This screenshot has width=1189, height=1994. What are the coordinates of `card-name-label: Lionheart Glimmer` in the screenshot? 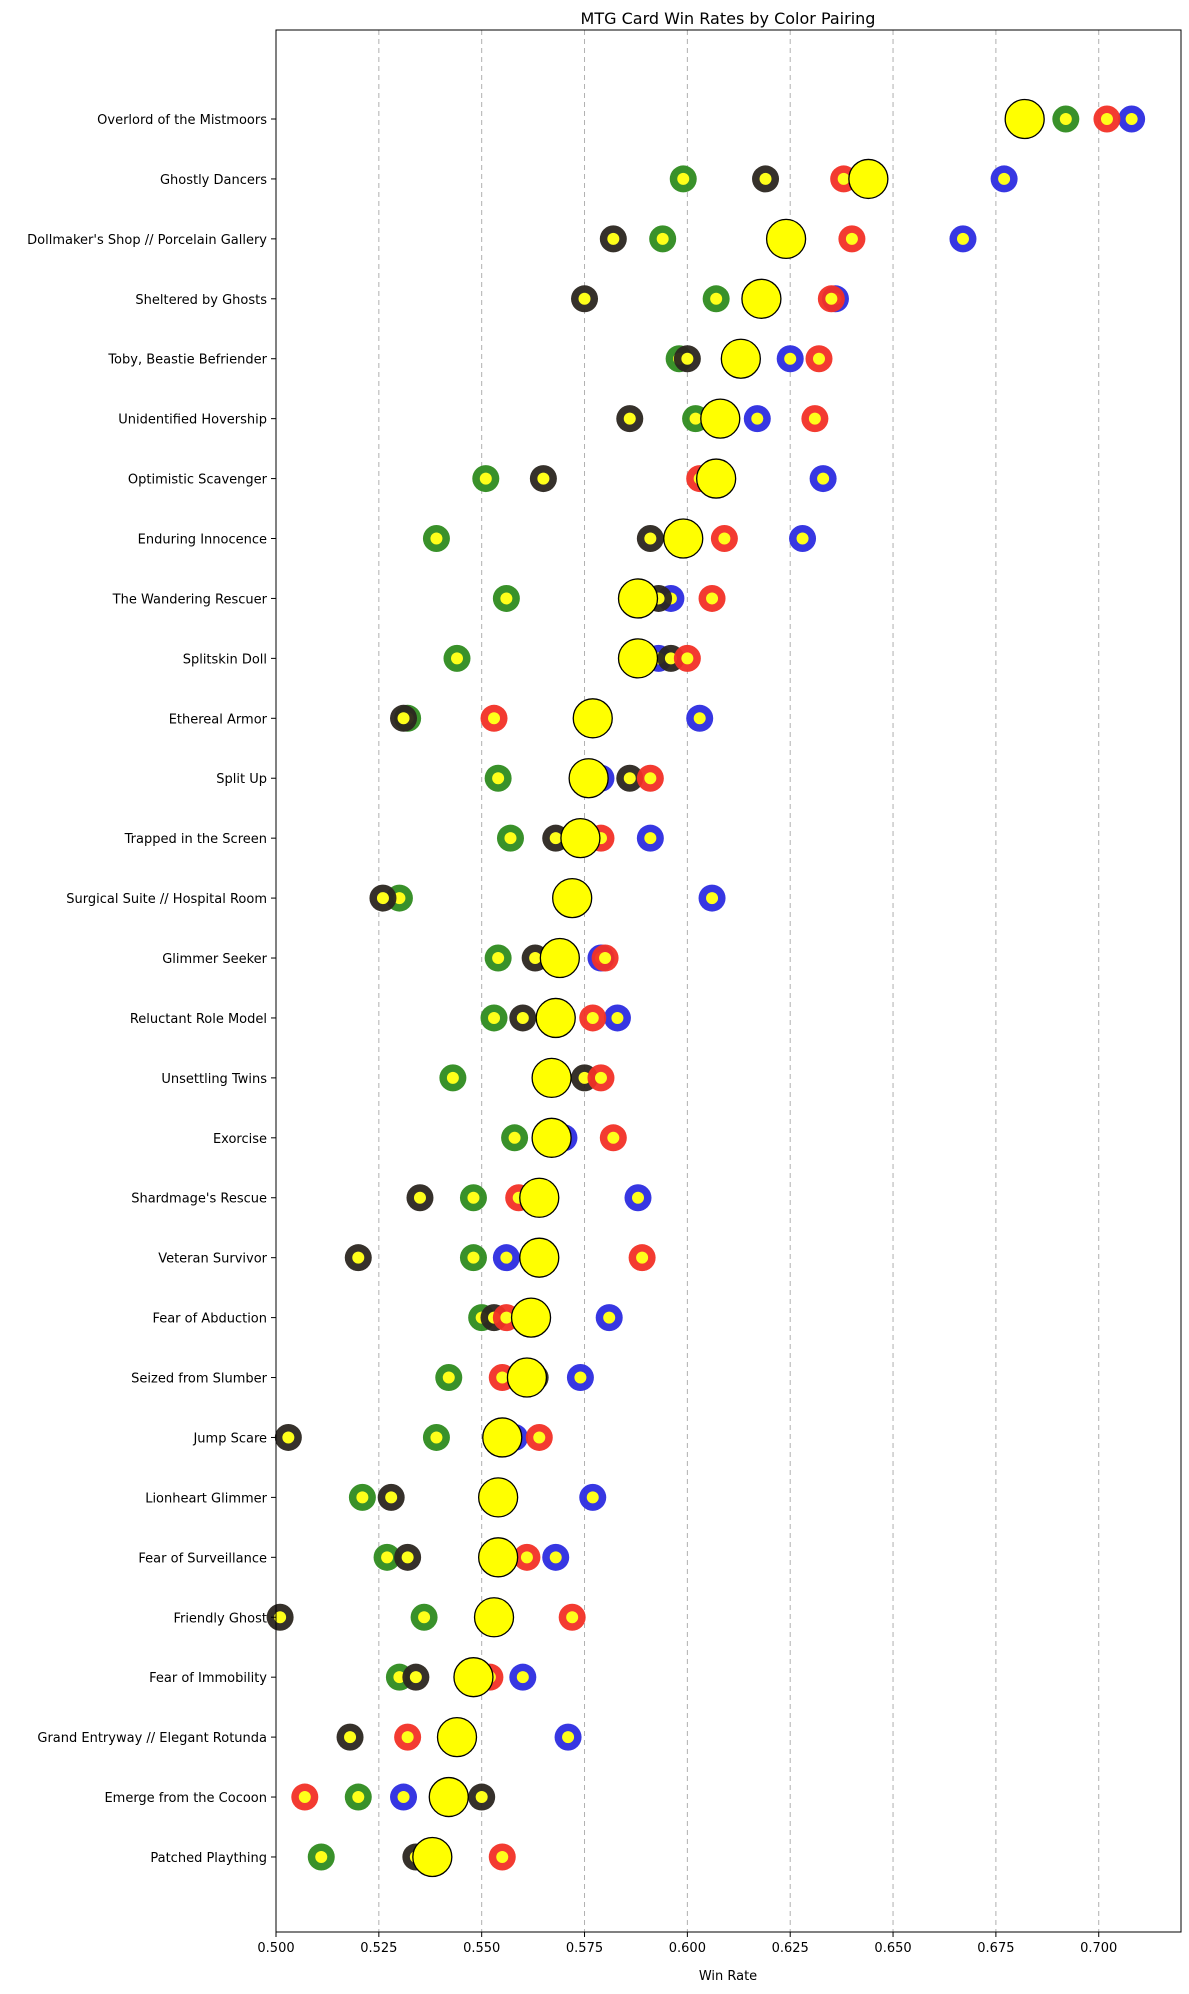 It's located at (206, 1498).